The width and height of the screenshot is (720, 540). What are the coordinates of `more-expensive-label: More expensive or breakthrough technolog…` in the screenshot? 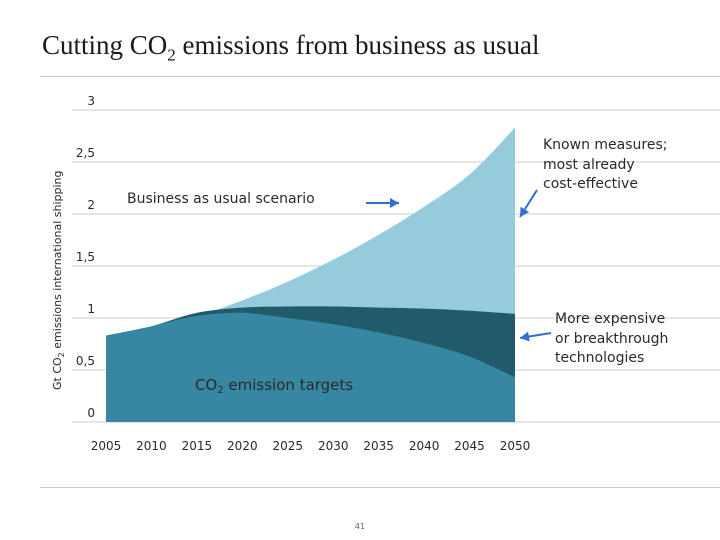 It's located at (611, 339).